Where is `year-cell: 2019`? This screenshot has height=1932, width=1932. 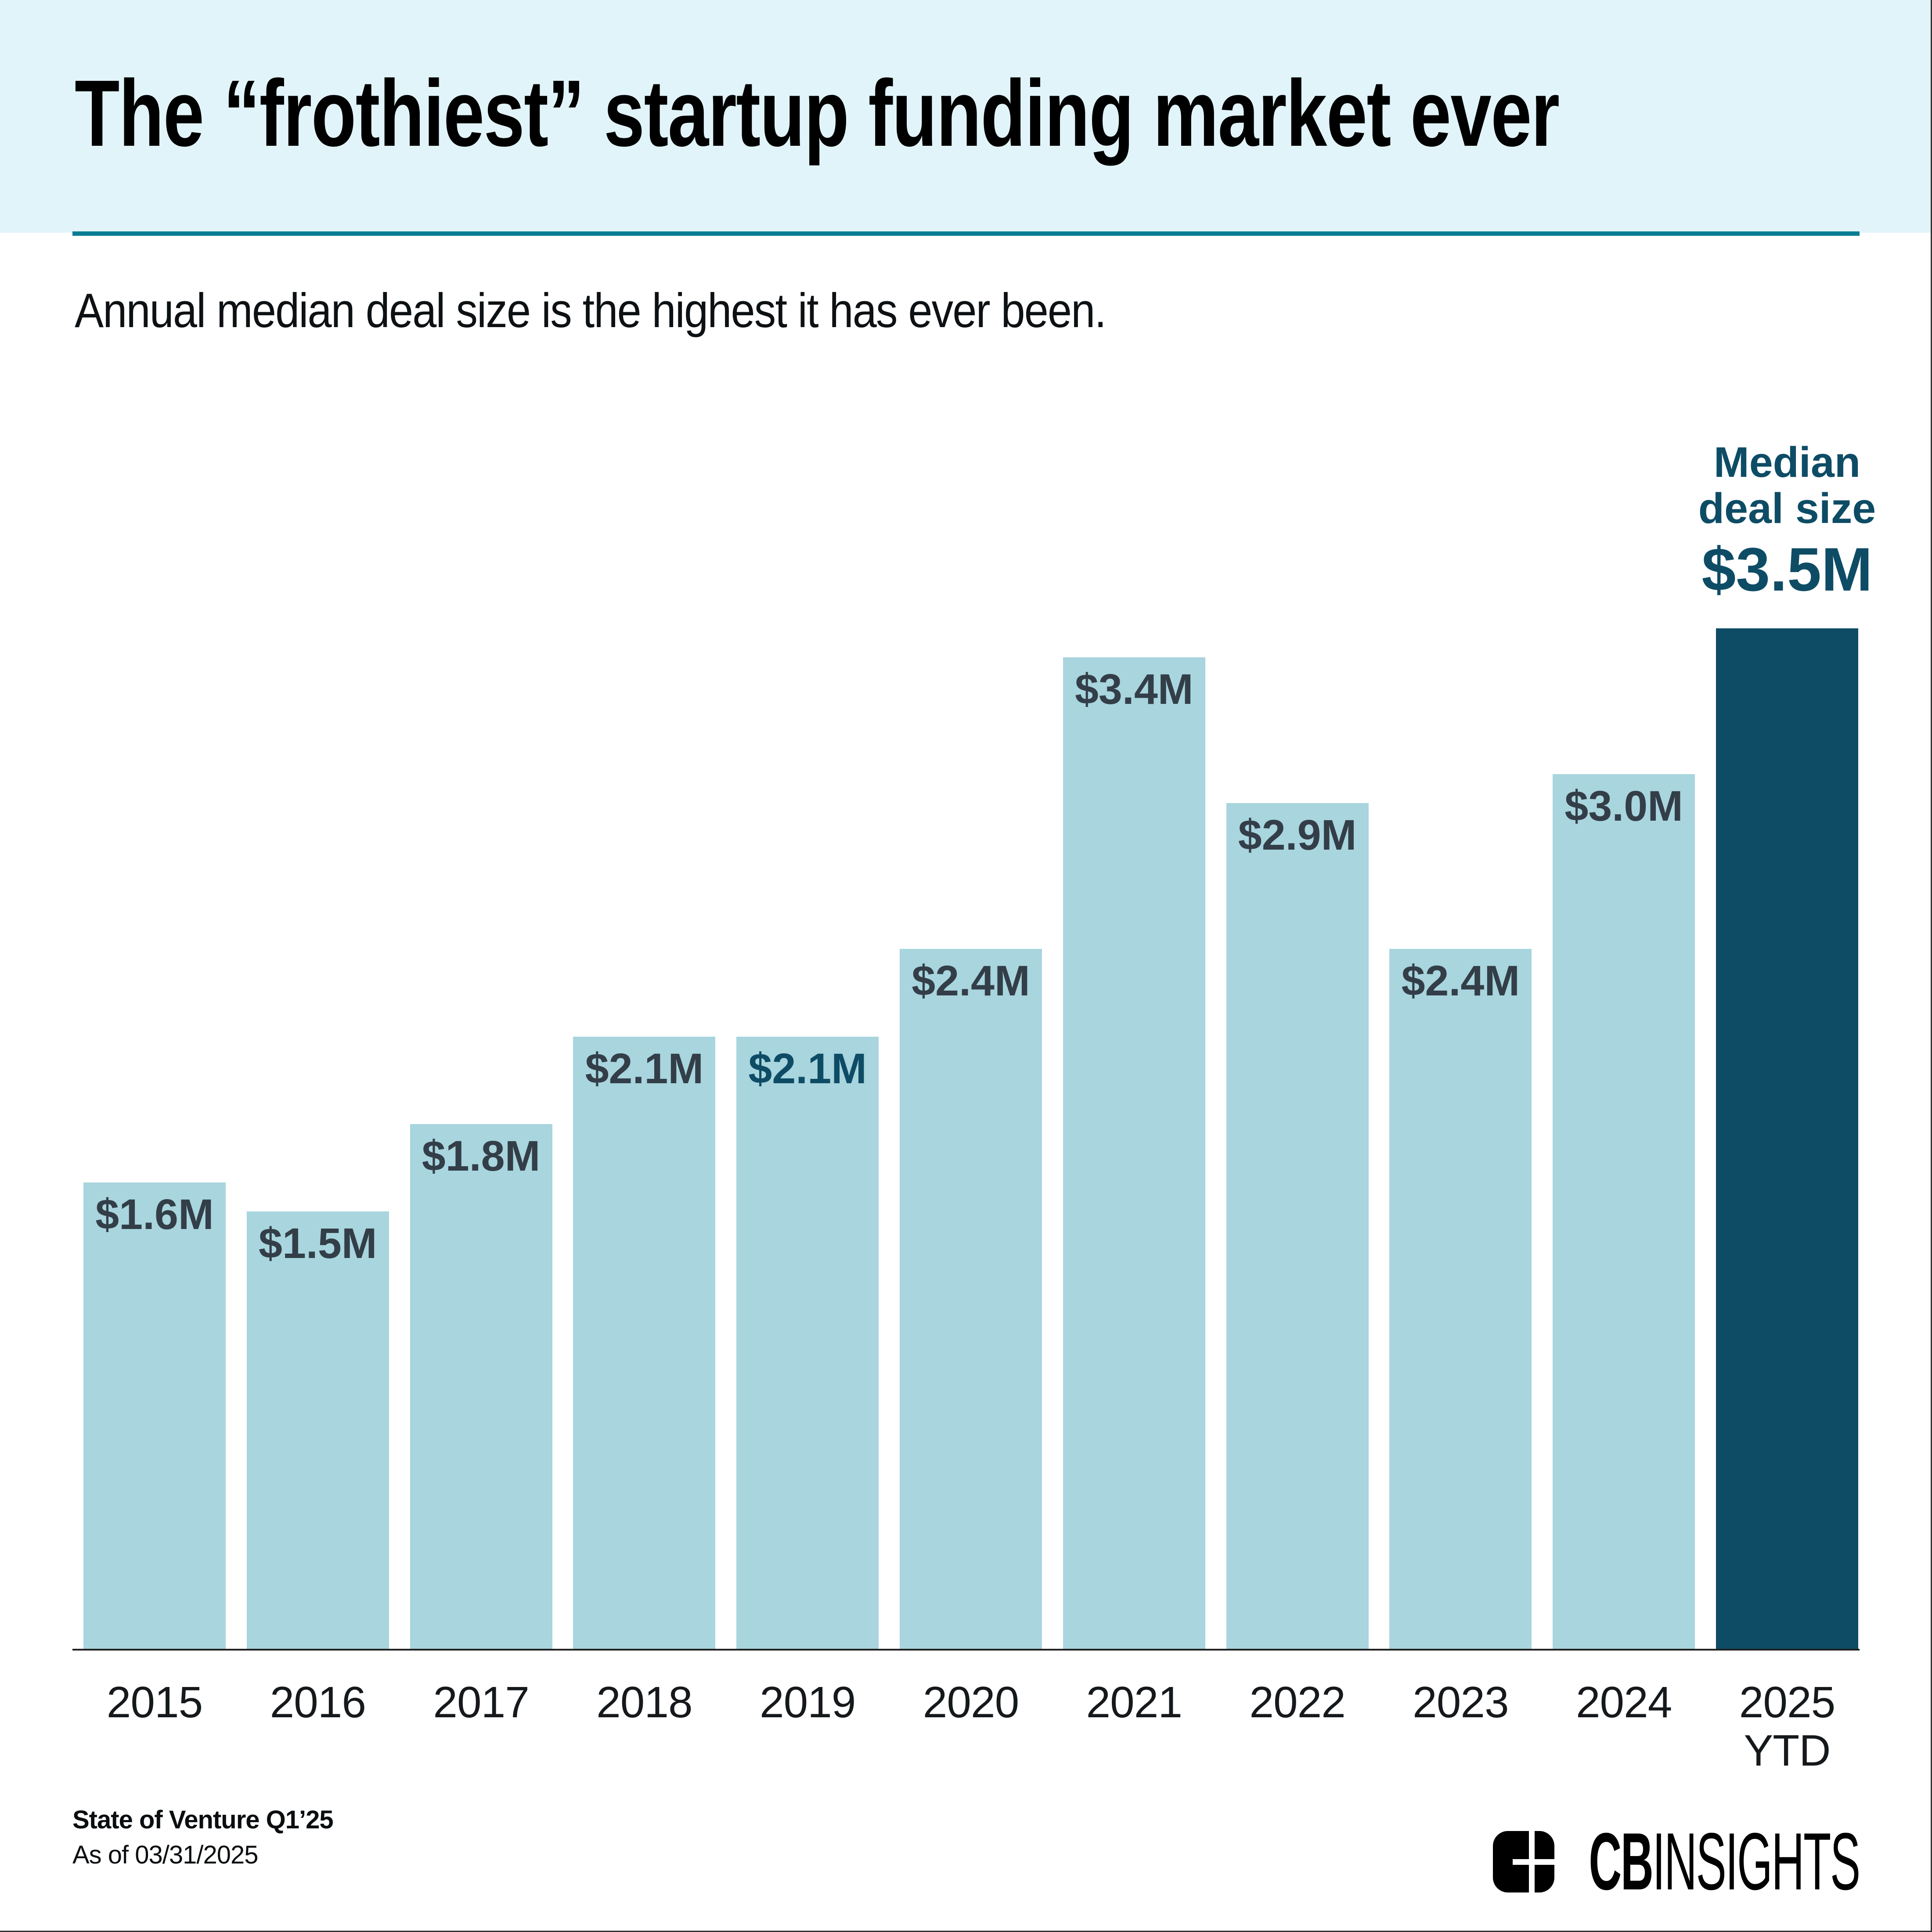
year-cell: 2019 is located at coordinates (808, 1703).